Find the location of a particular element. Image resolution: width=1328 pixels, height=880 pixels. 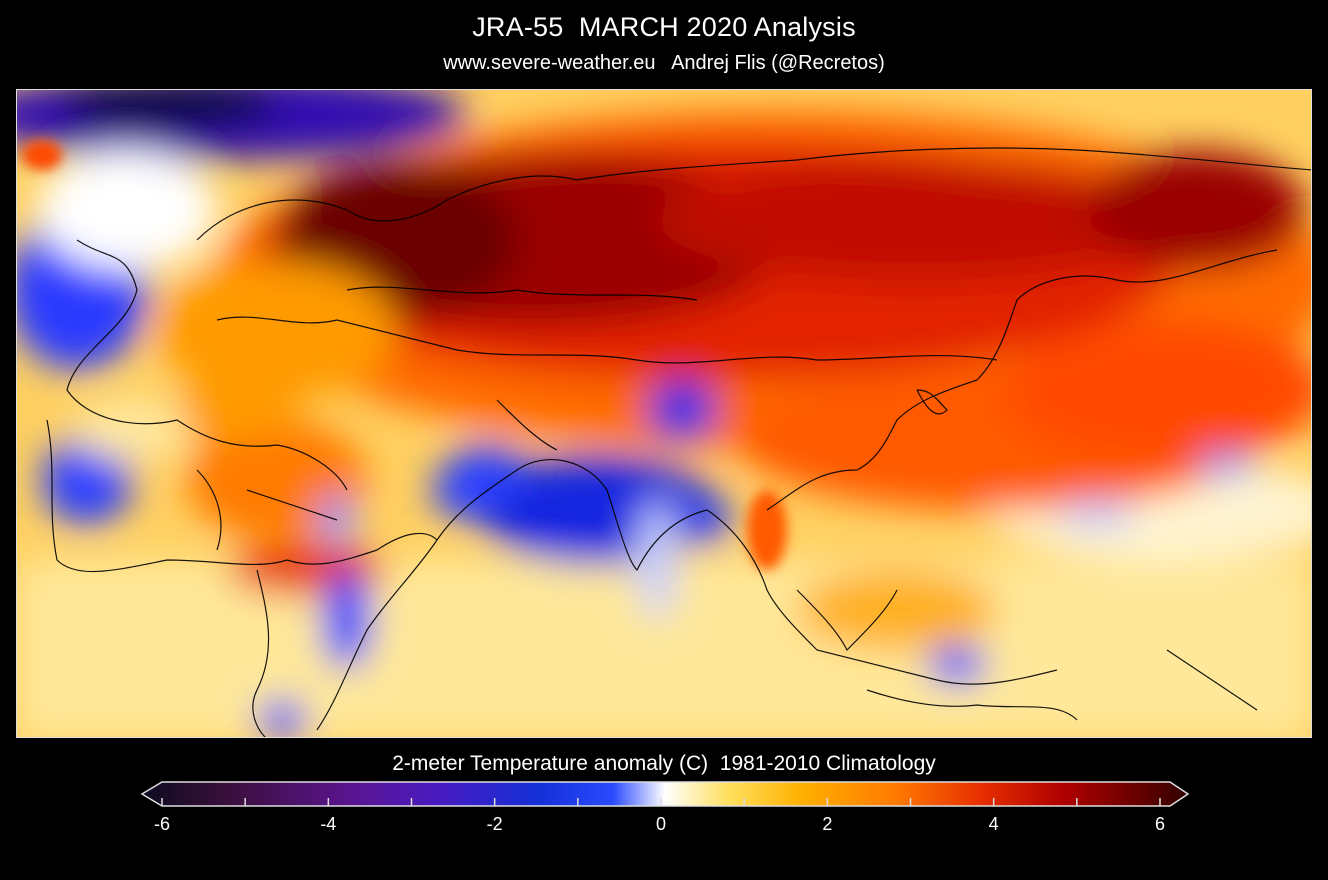

colorbar-tick-label: -4 is located at coordinates (328, 824).